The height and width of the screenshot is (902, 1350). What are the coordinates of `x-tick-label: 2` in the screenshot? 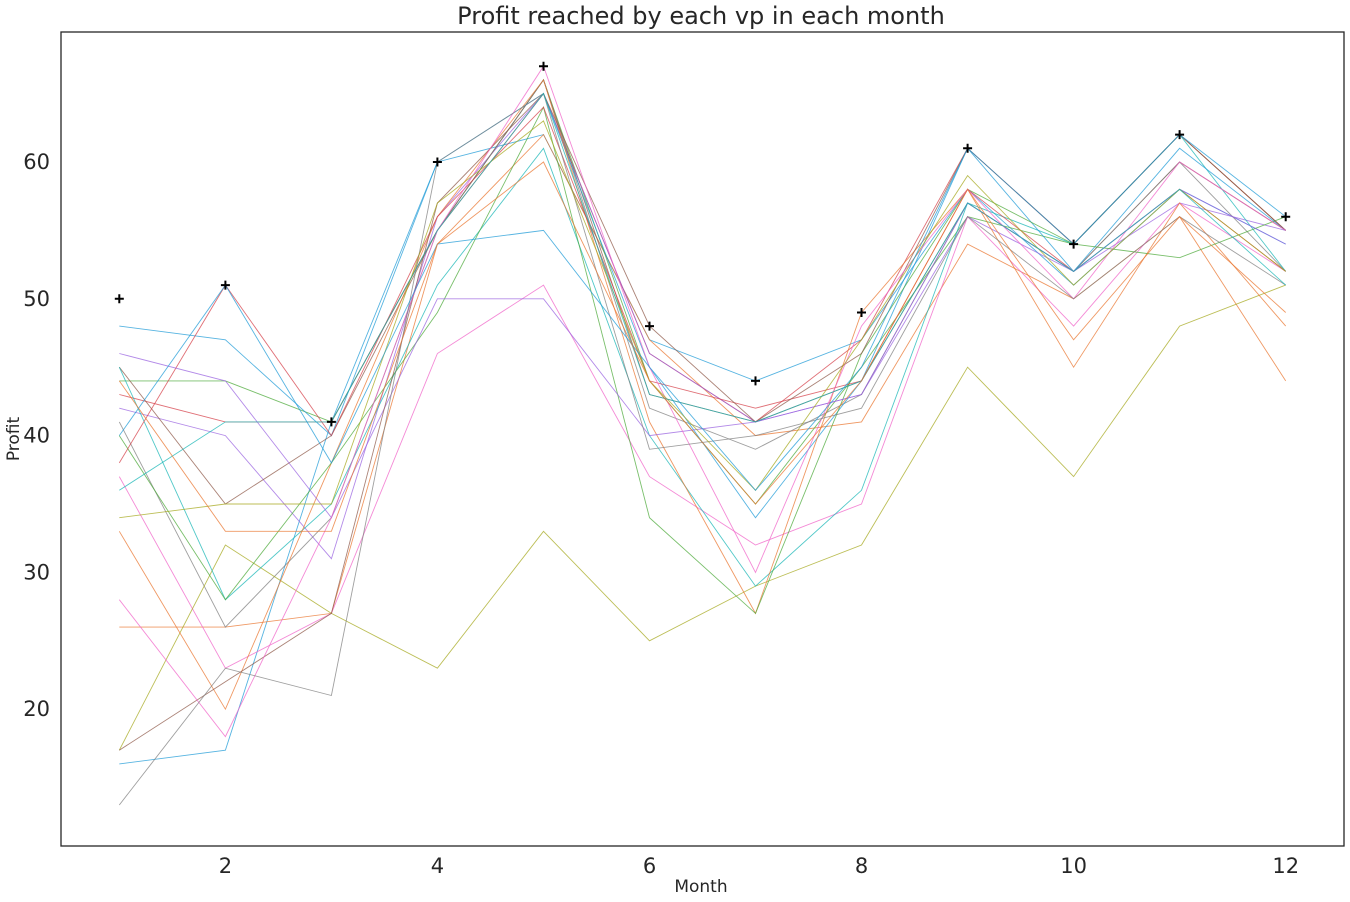 It's located at (225, 866).